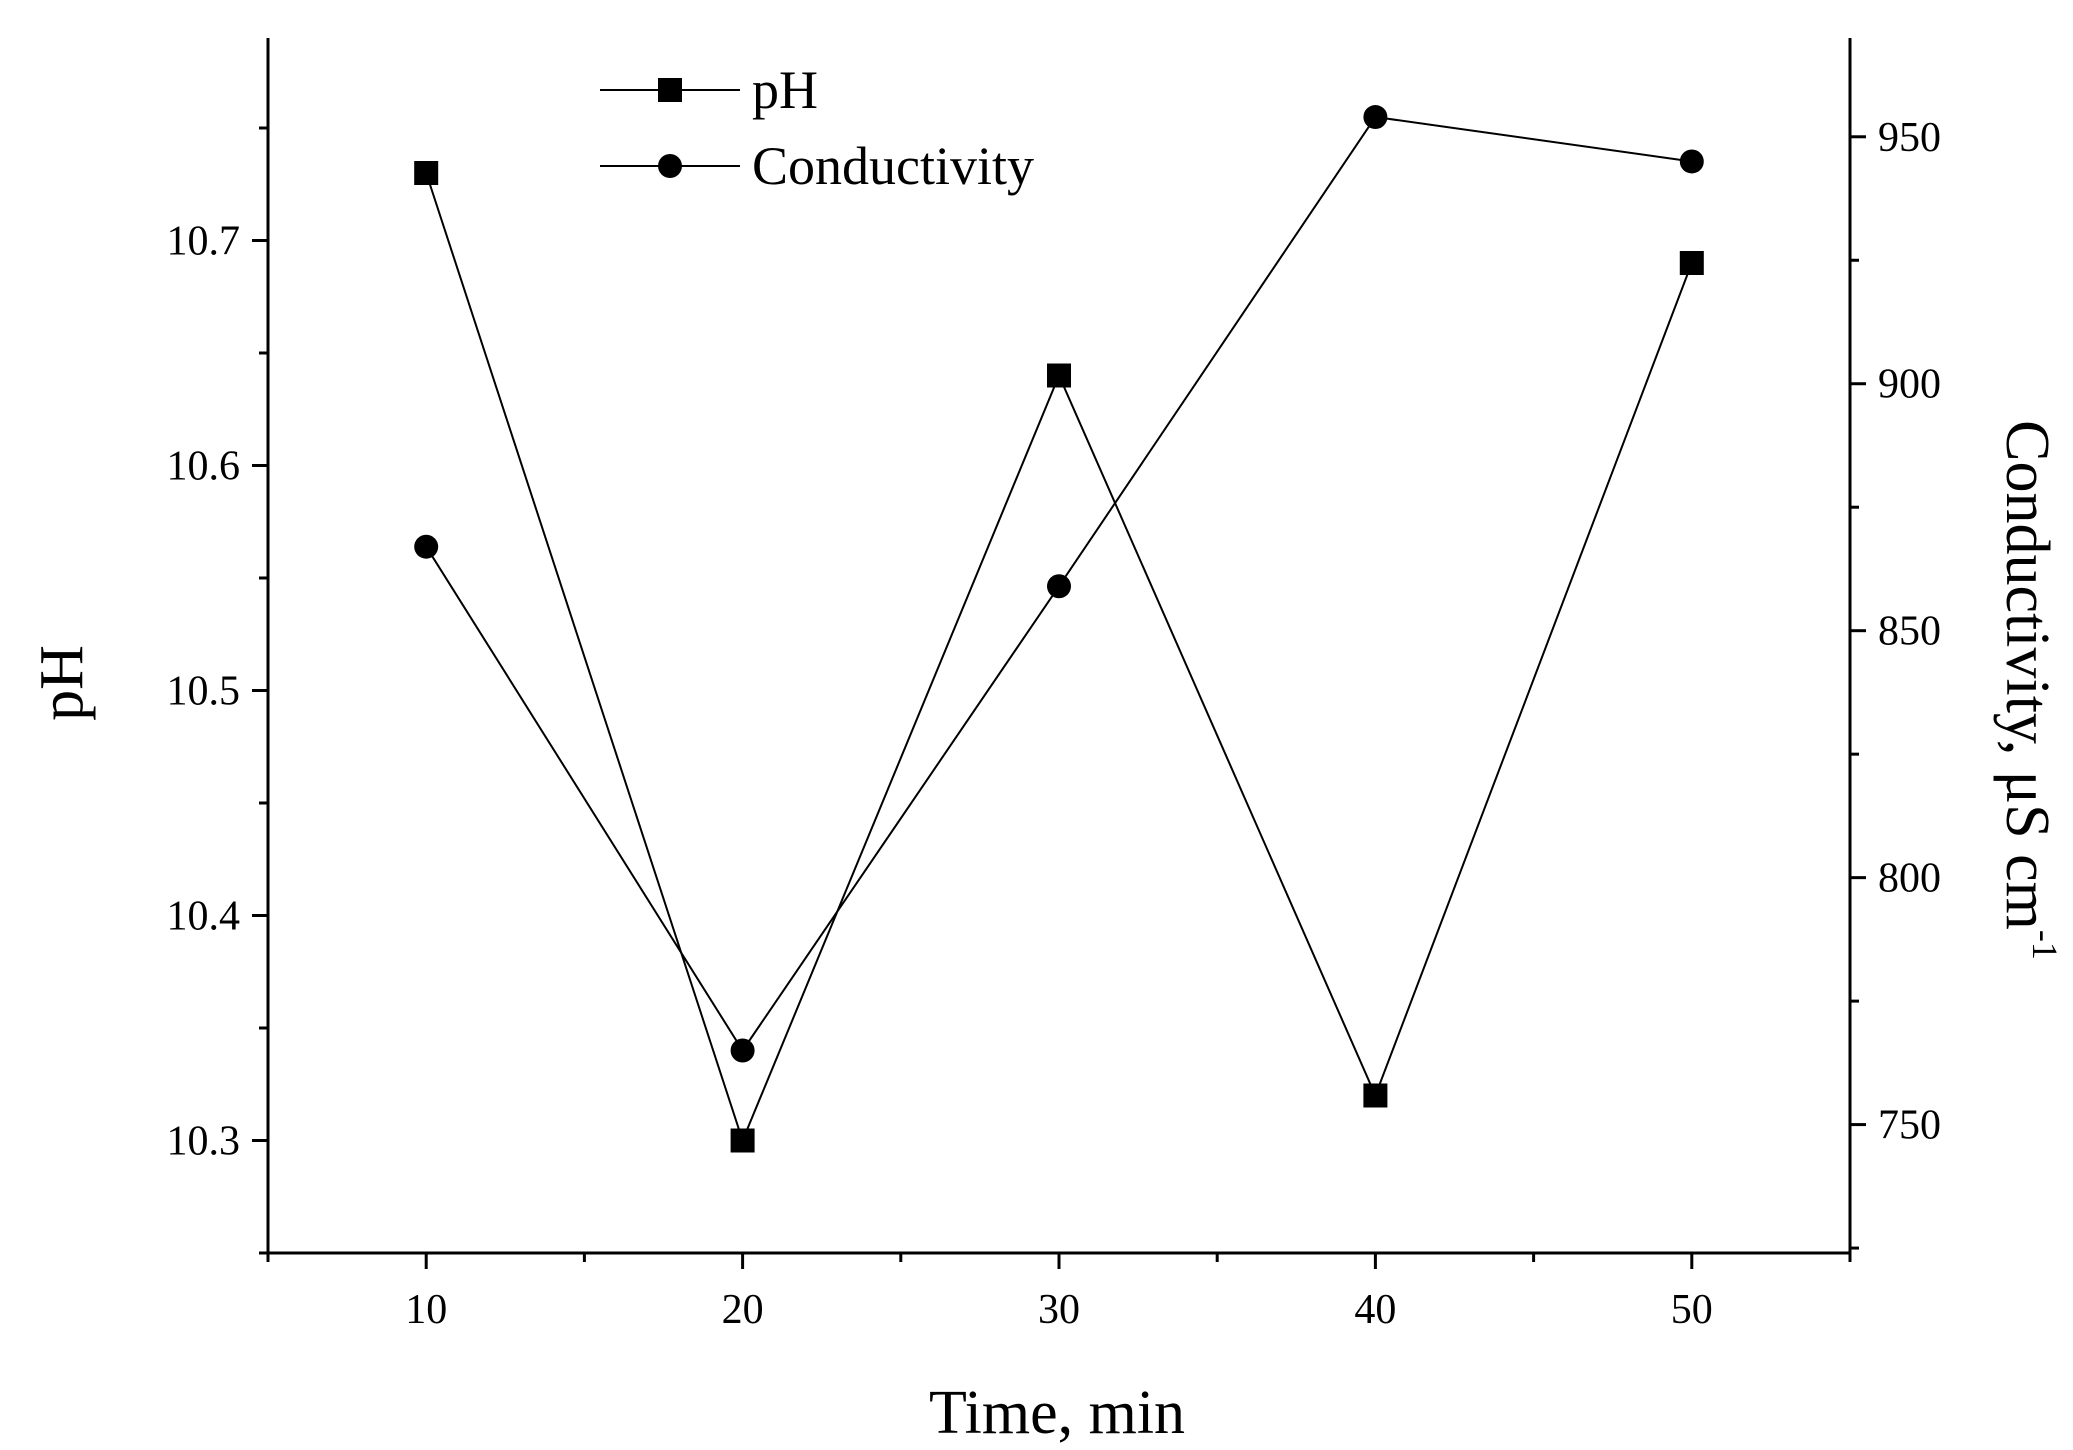 The height and width of the screenshot is (1450, 2073). I want to click on x-tick-label: 30, so click(1059, 1310).